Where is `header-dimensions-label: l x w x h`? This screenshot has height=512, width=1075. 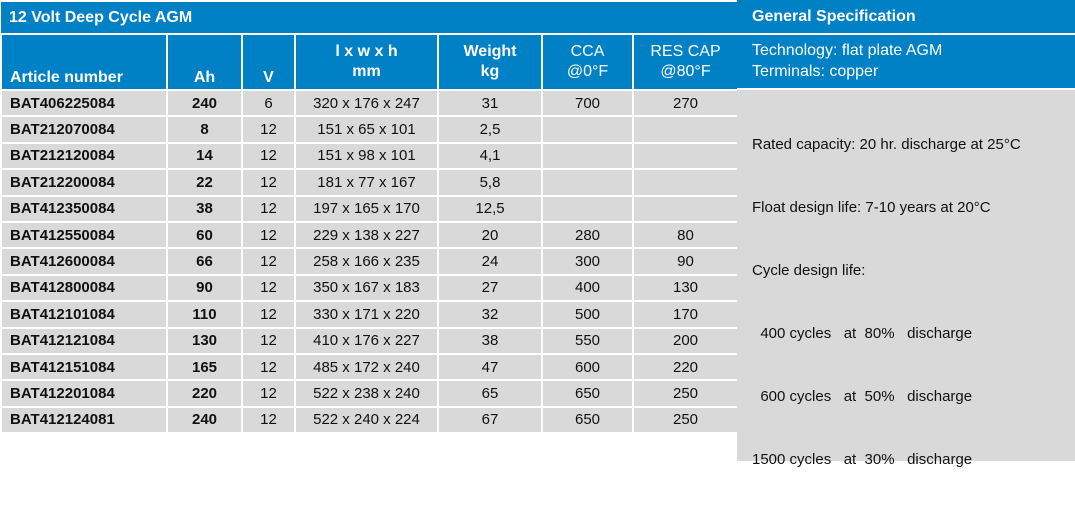
header-dimensions-label: l x w x h is located at coordinates (366, 51).